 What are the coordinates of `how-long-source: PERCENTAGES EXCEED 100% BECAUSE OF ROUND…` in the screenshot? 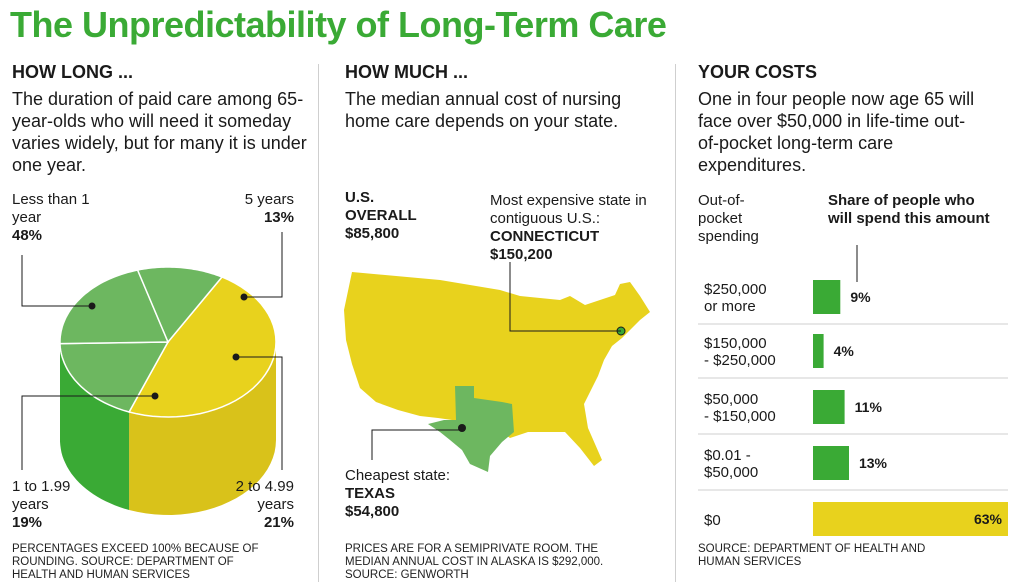 It's located at (135, 562).